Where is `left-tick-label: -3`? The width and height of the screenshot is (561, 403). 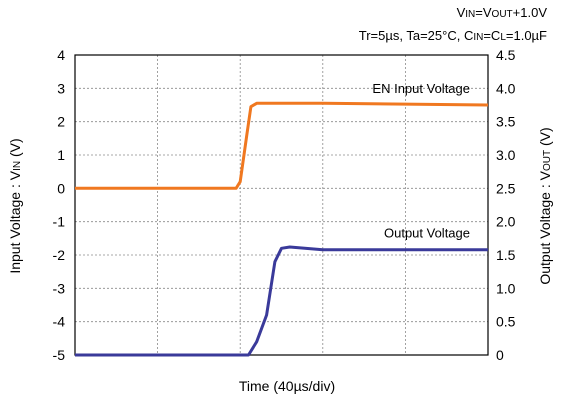 left-tick-label: -3 is located at coordinates (59, 288).